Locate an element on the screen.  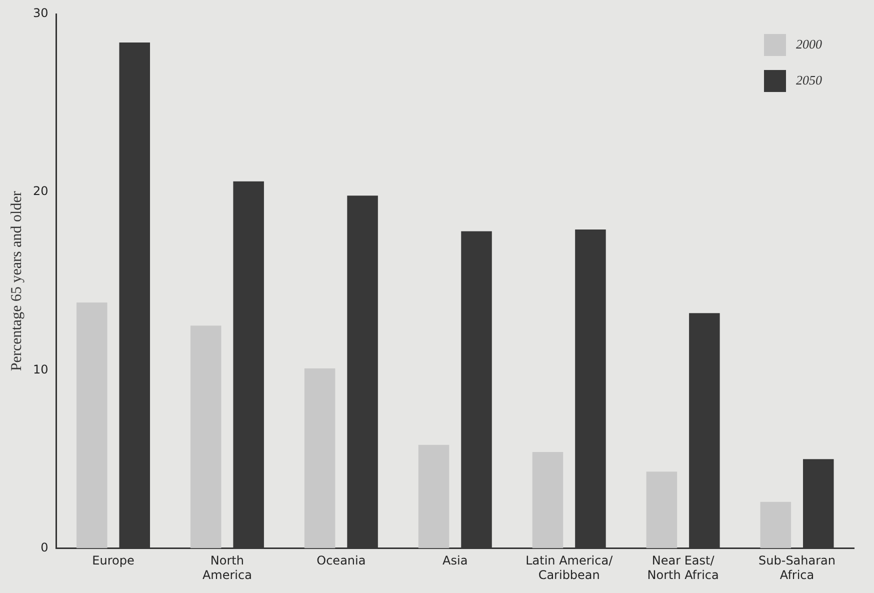
x-tick-label: North America is located at coordinates (227, 568).